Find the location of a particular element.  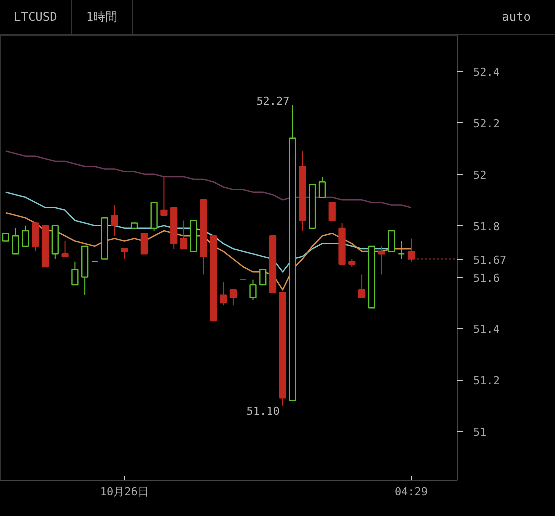

y-tick-label: 51.8 is located at coordinates (487, 227).